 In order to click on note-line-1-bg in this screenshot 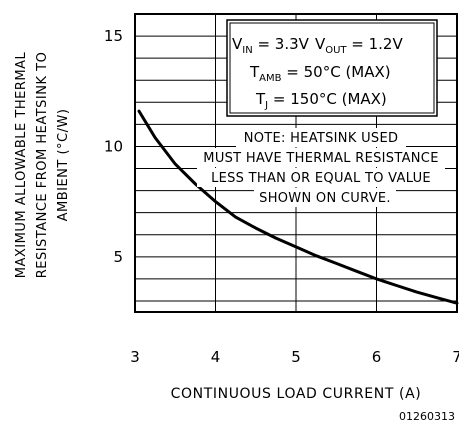, I will do `click(321, 137)`.